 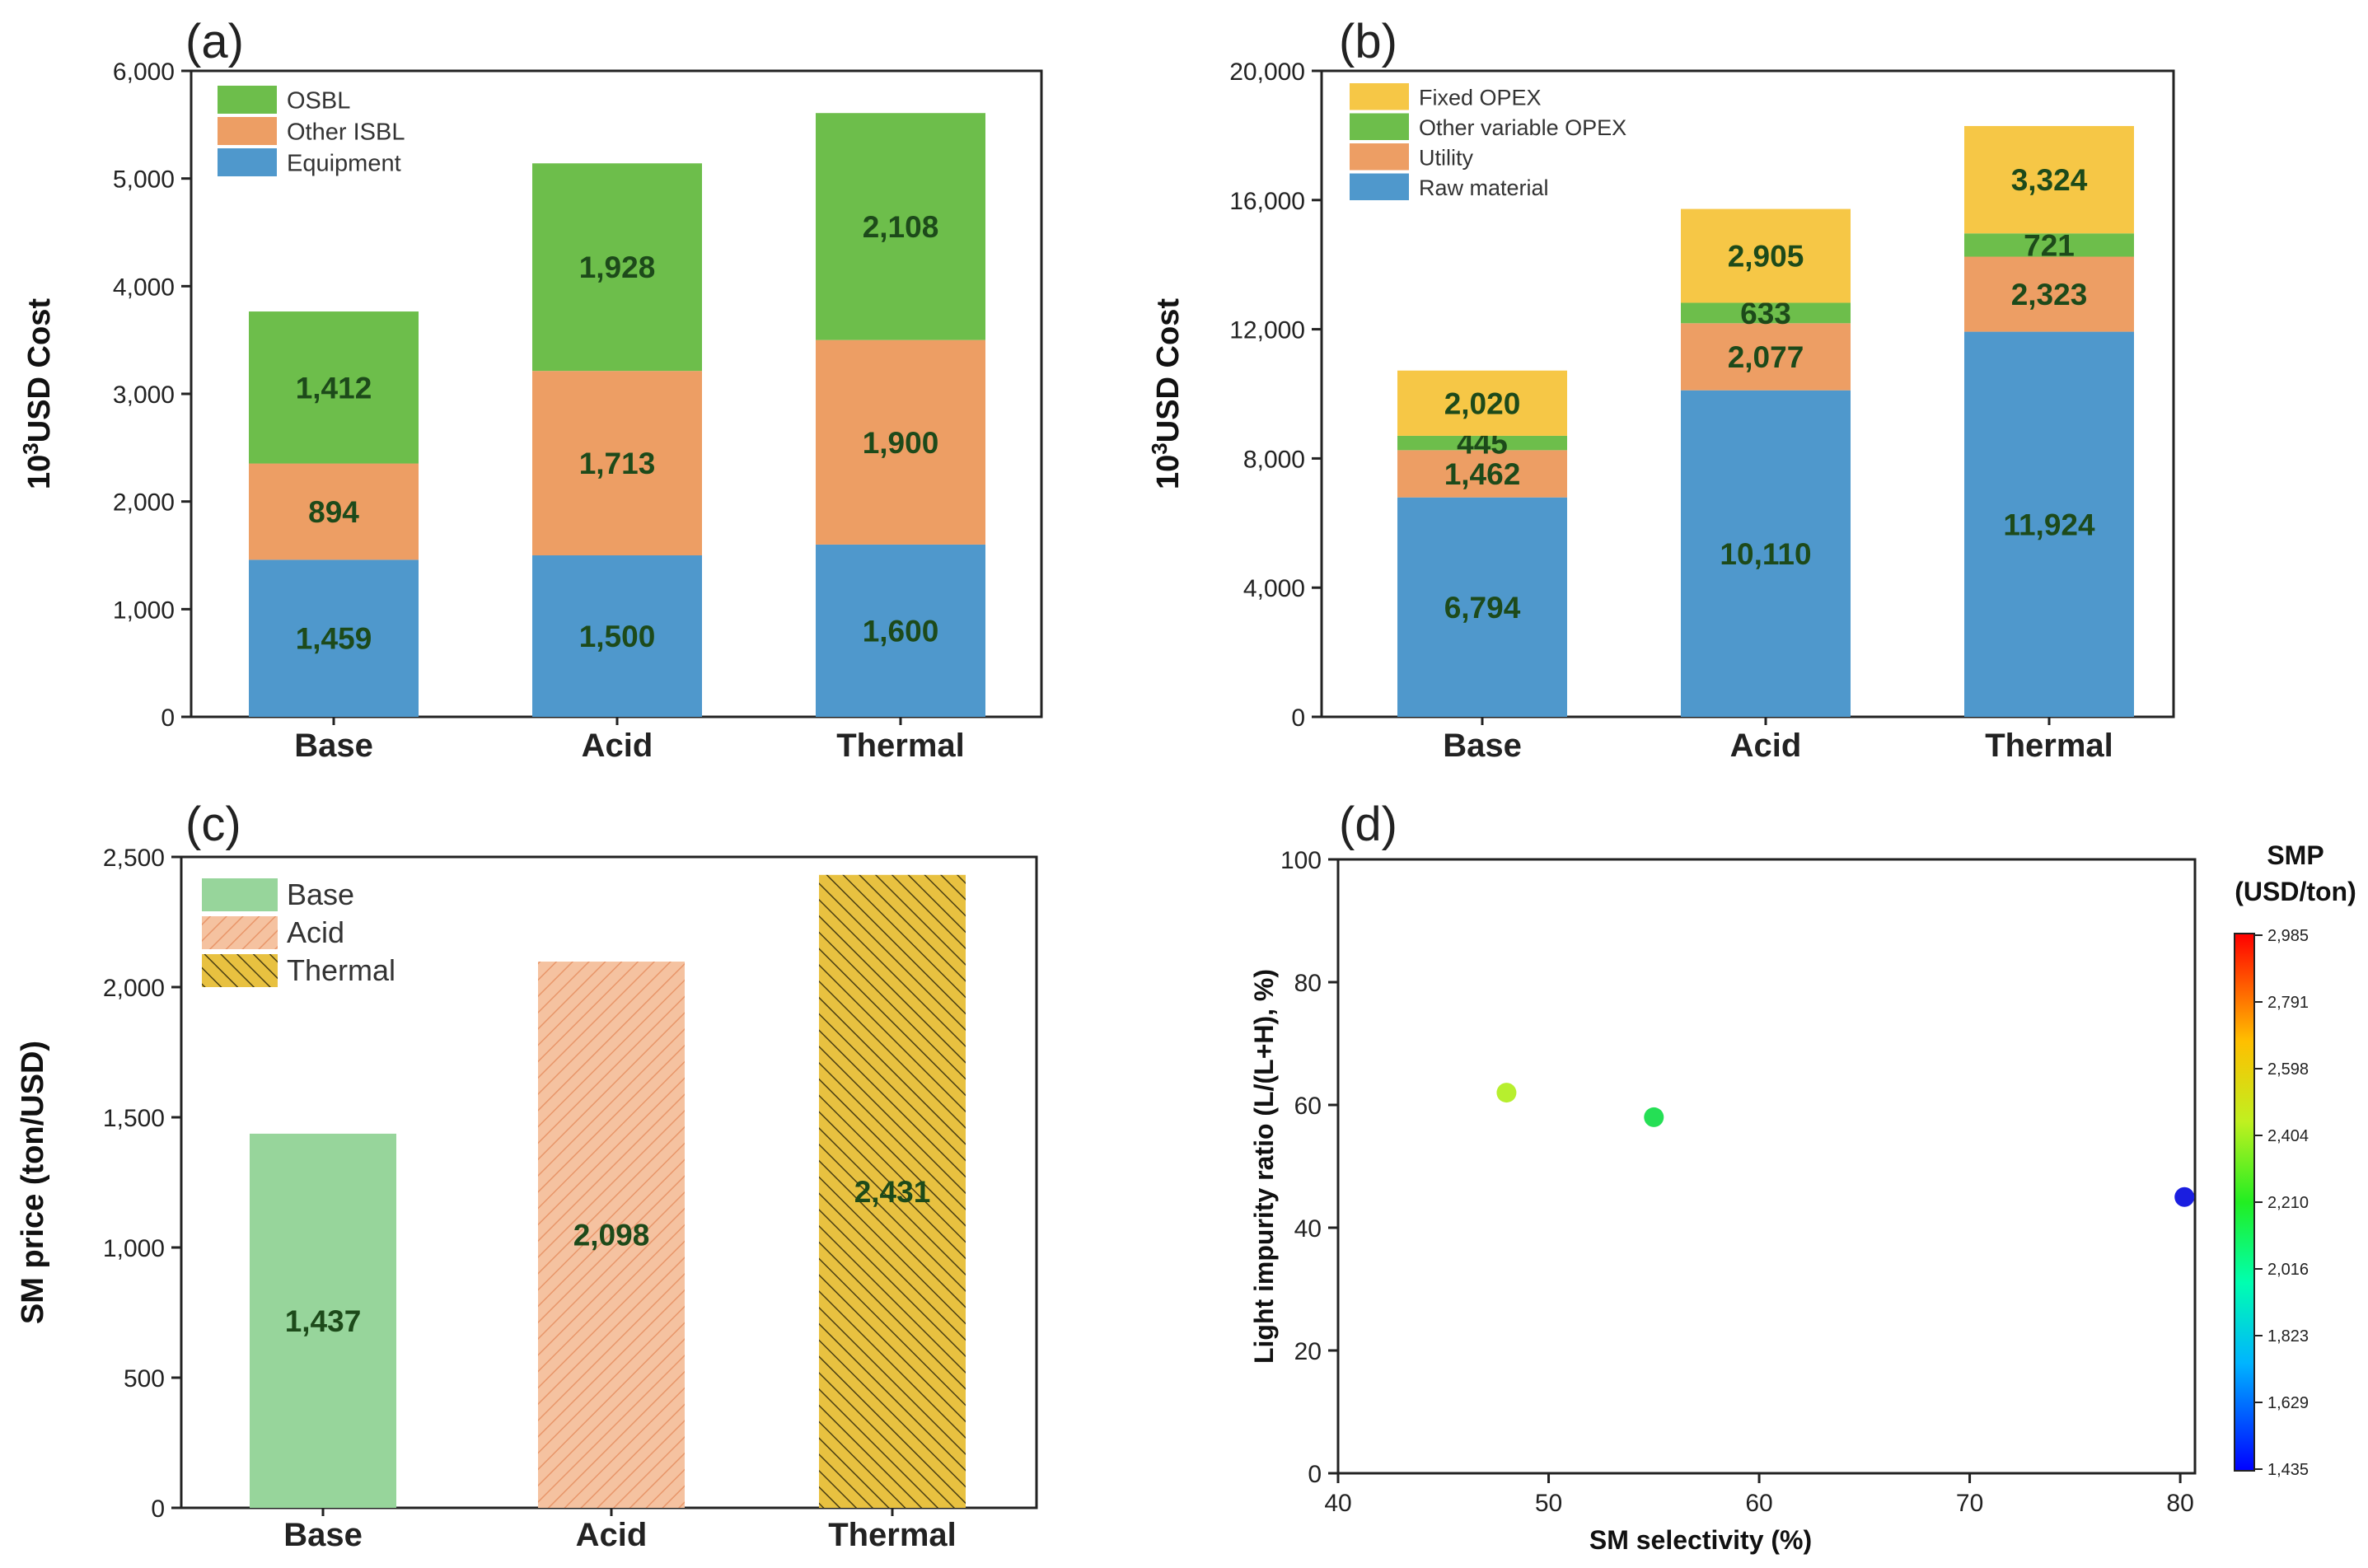 What do you see at coordinates (617, 636) in the screenshot?
I see `data-label: 1,500` at bounding box center [617, 636].